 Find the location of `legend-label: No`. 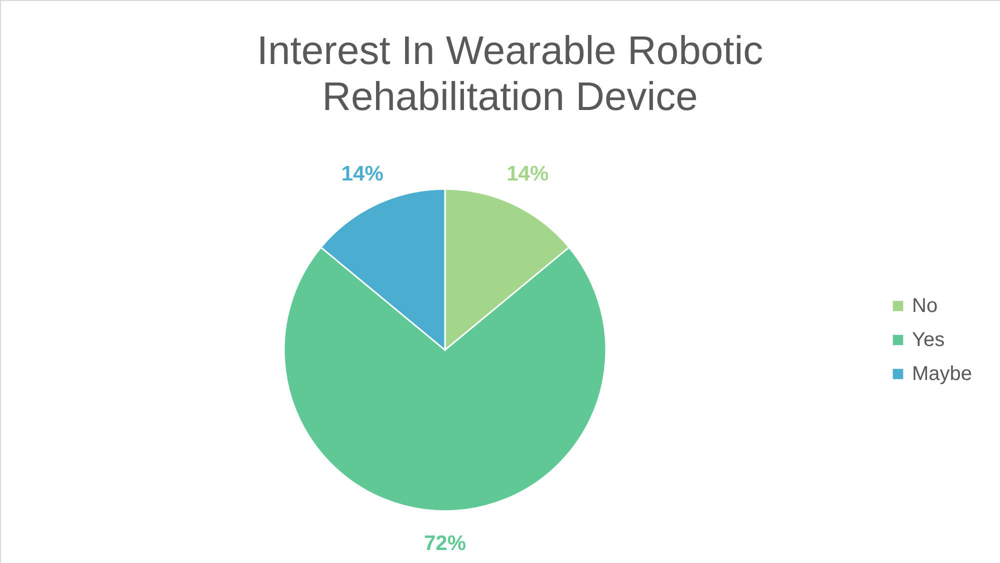

legend-label: No is located at coordinates (925, 306).